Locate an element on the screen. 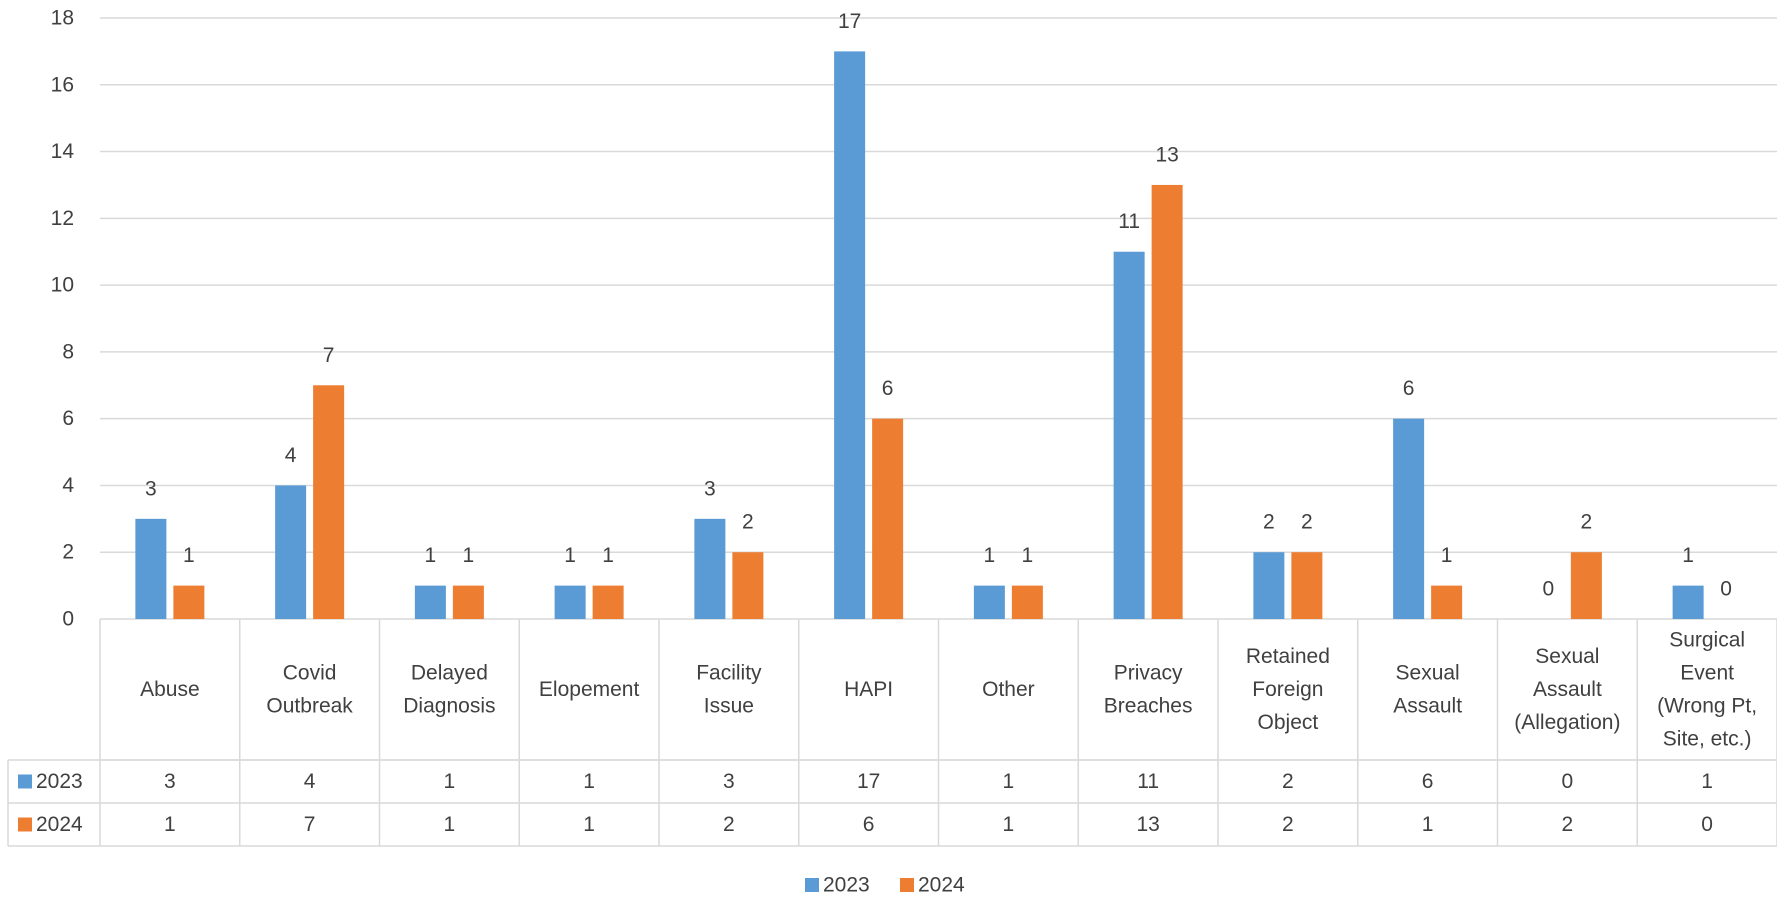 The image size is (1777, 903). category-label: Site, etc.) is located at coordinates (1707, 739).